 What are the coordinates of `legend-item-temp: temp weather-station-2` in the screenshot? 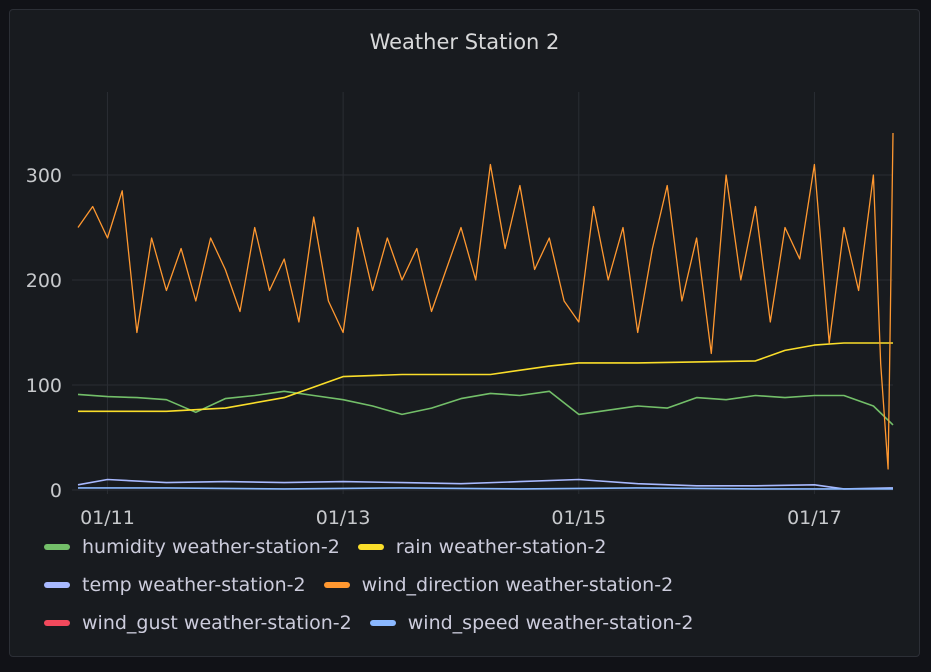 It's located at (175, 585).